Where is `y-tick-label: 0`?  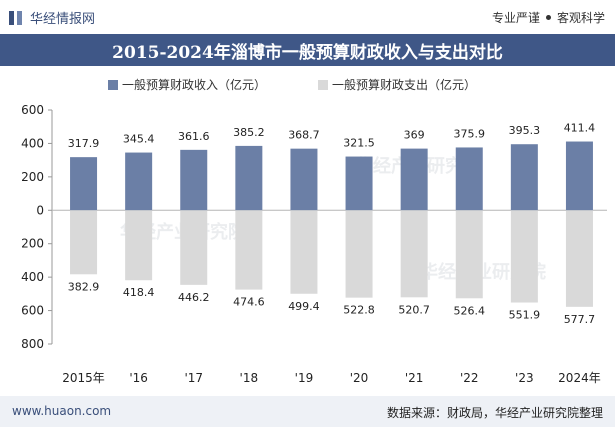 y-tick-label: 0 is located at coordinates (40, 210).